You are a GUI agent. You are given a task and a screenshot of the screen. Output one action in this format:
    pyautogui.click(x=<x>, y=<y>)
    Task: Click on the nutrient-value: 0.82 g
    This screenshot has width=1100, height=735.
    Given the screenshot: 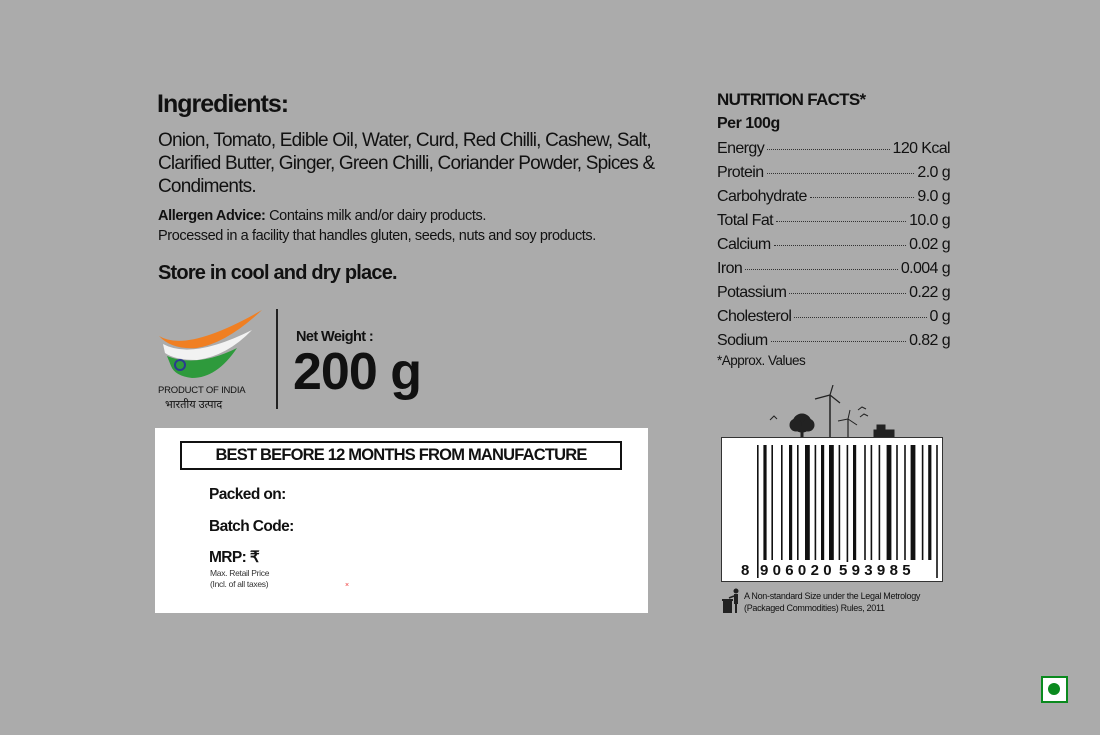 What is the action you would take?
    pyautogui.click(x=929, y=340)
    